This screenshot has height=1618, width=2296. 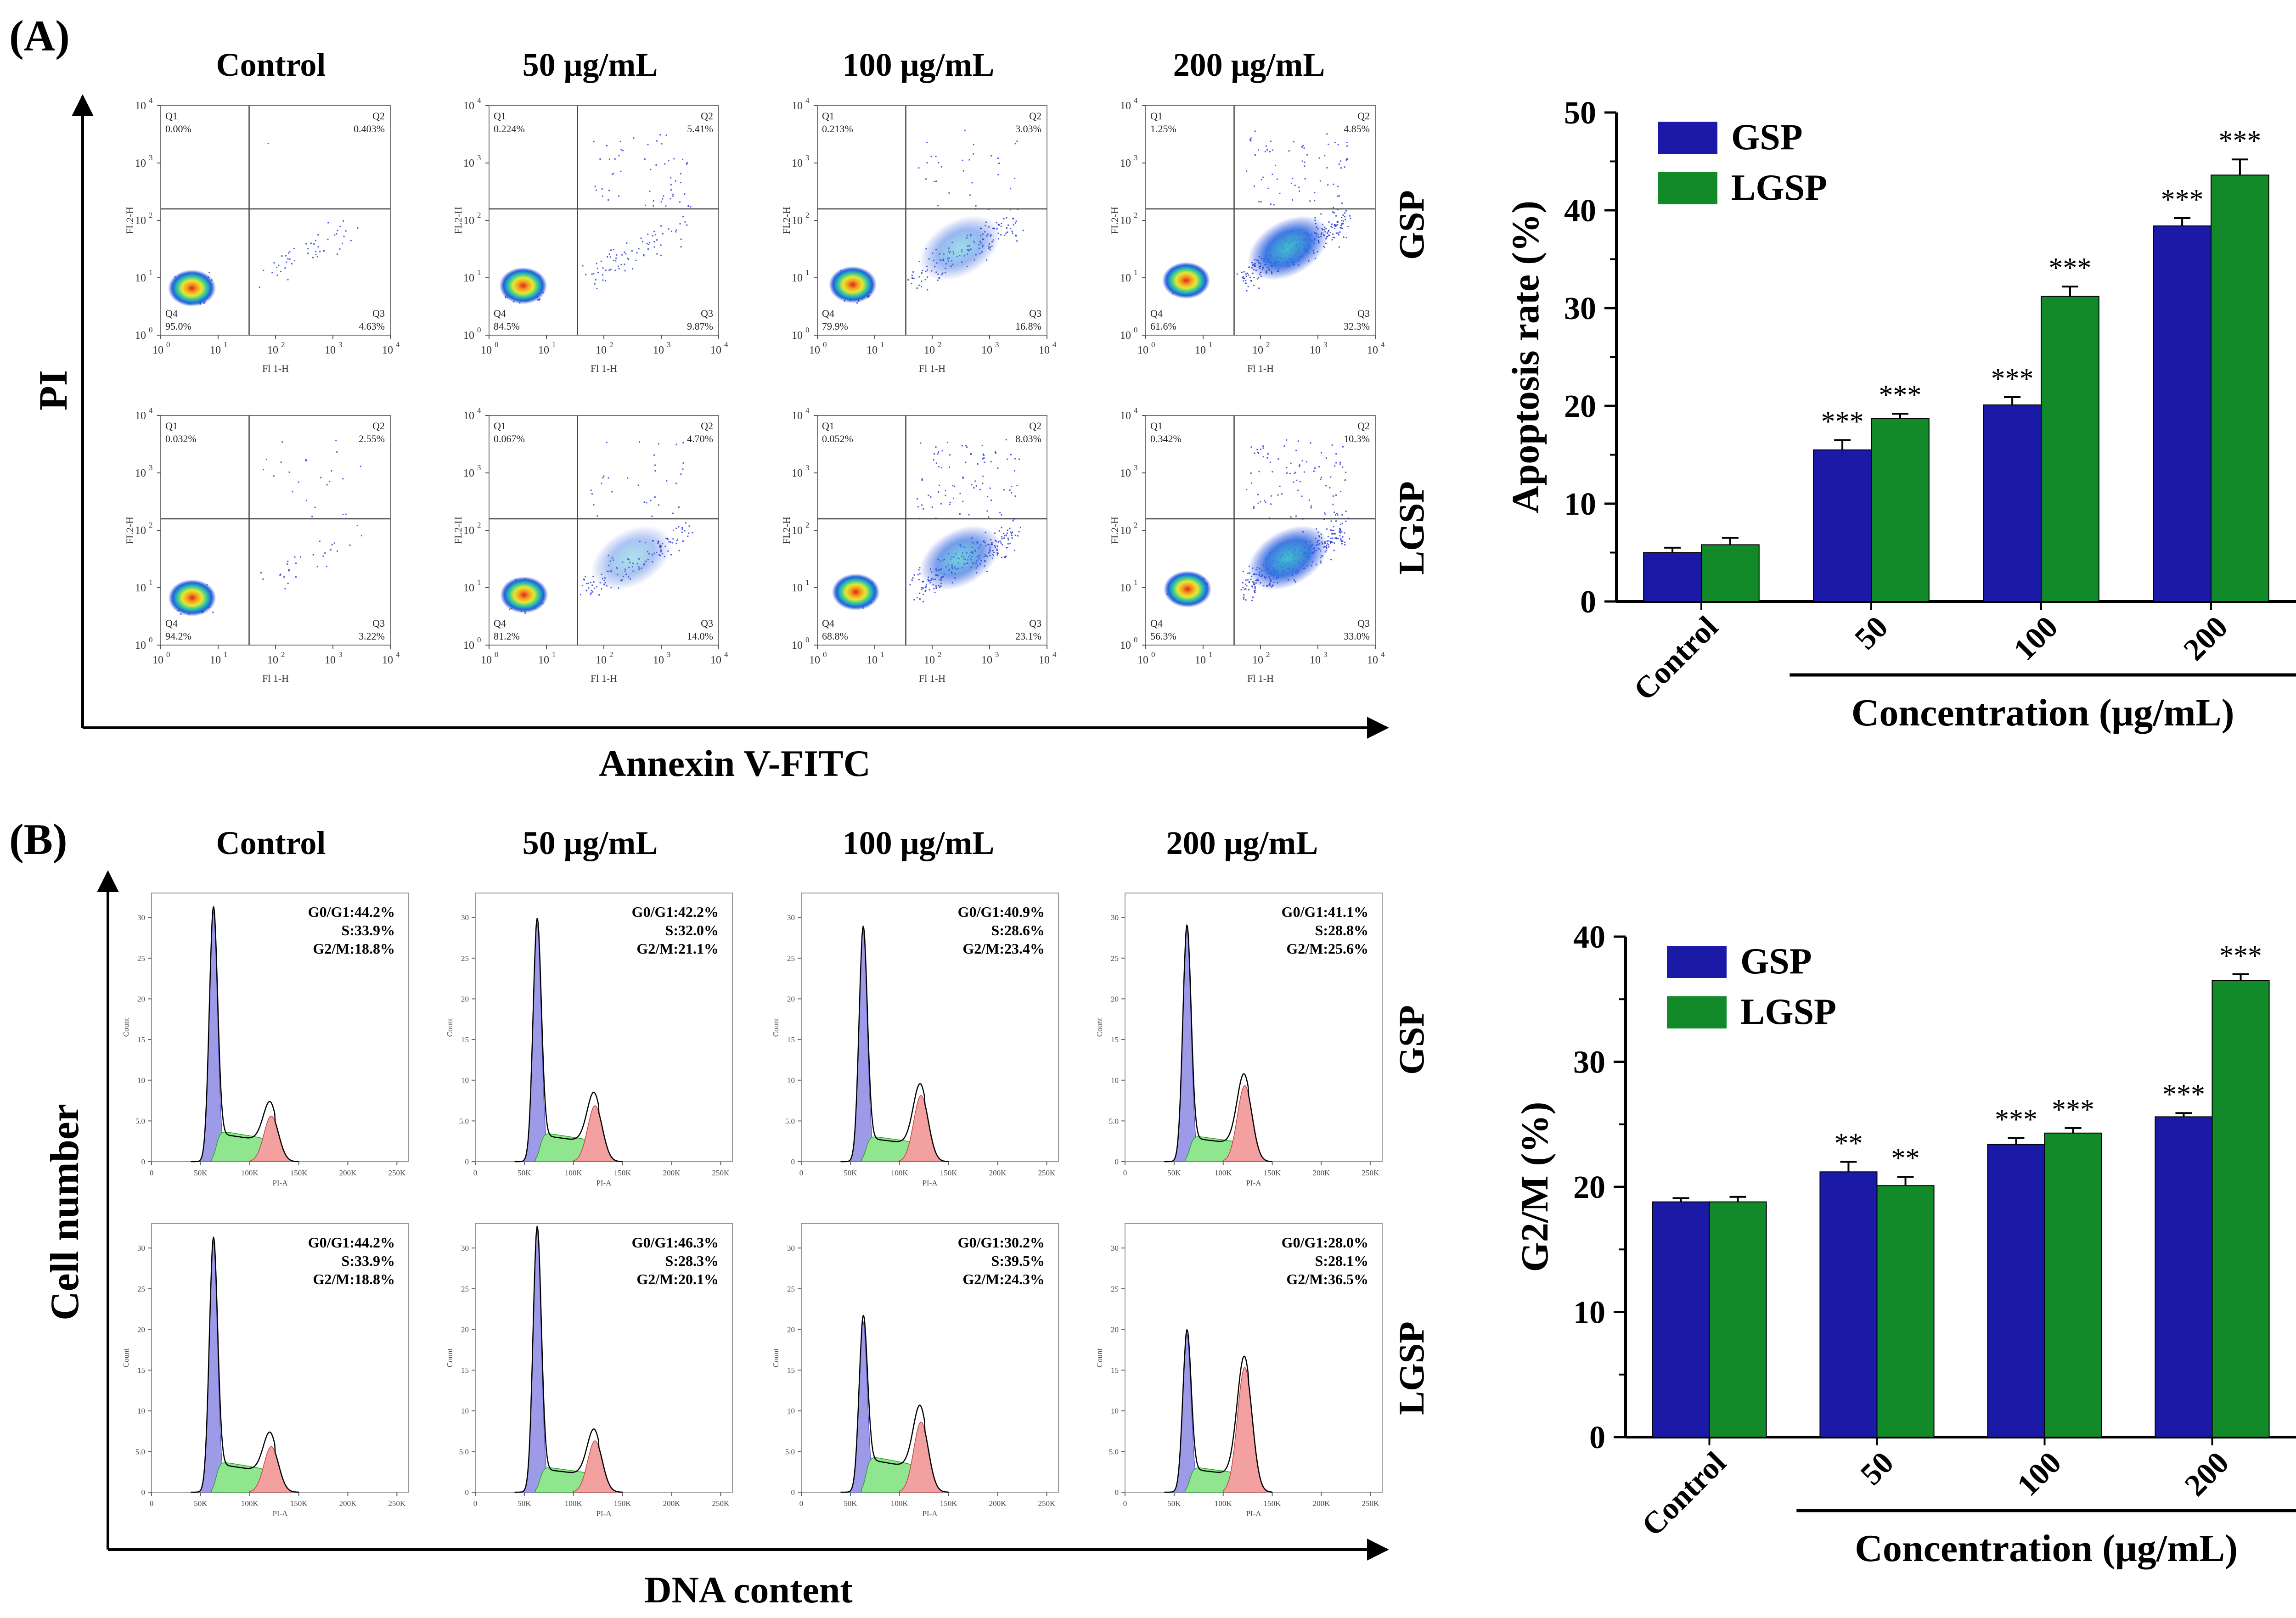 I want to click on g2m-percent: G2/M:18.8%, so click(x=354, y=948).